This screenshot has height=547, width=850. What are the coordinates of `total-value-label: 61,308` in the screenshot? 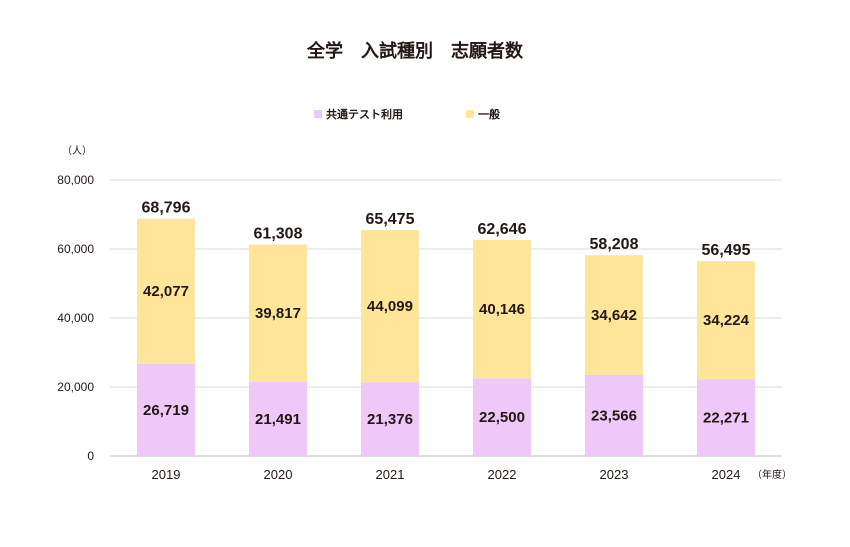 It's located at (278, 233).